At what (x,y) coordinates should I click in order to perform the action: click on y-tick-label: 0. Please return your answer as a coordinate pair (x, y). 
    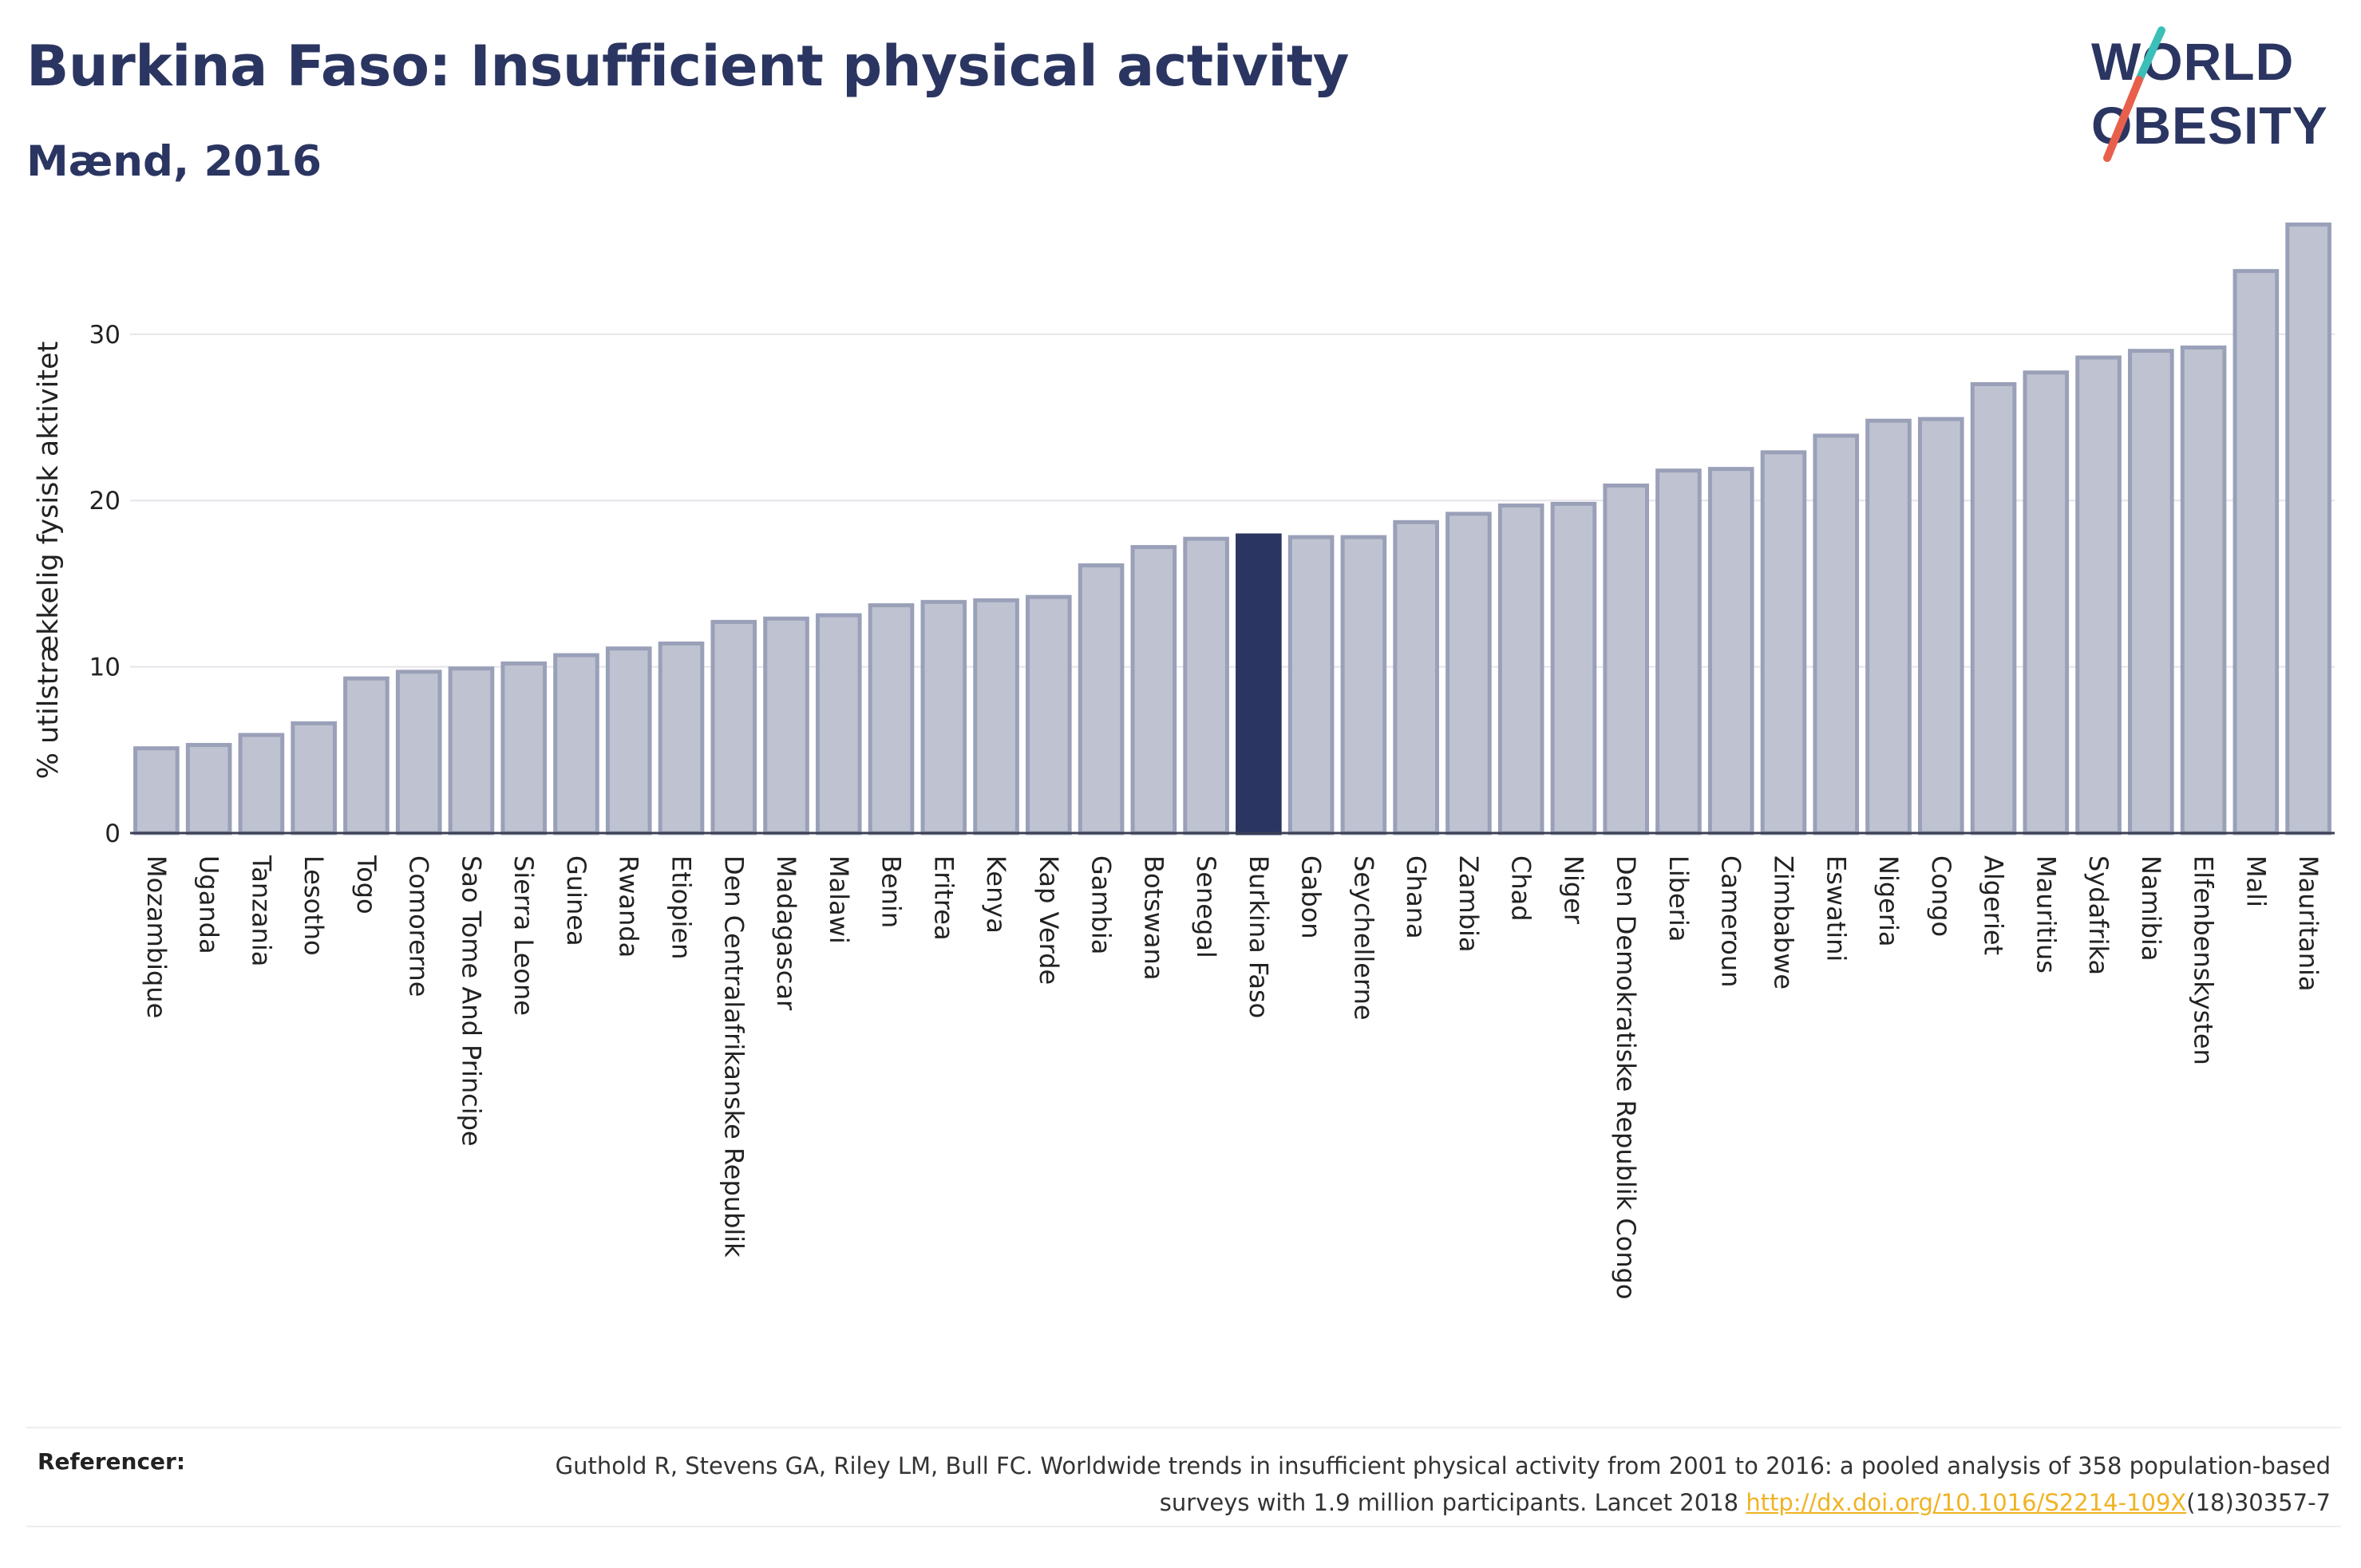
    Looking at the image, I should click on (113, 834).